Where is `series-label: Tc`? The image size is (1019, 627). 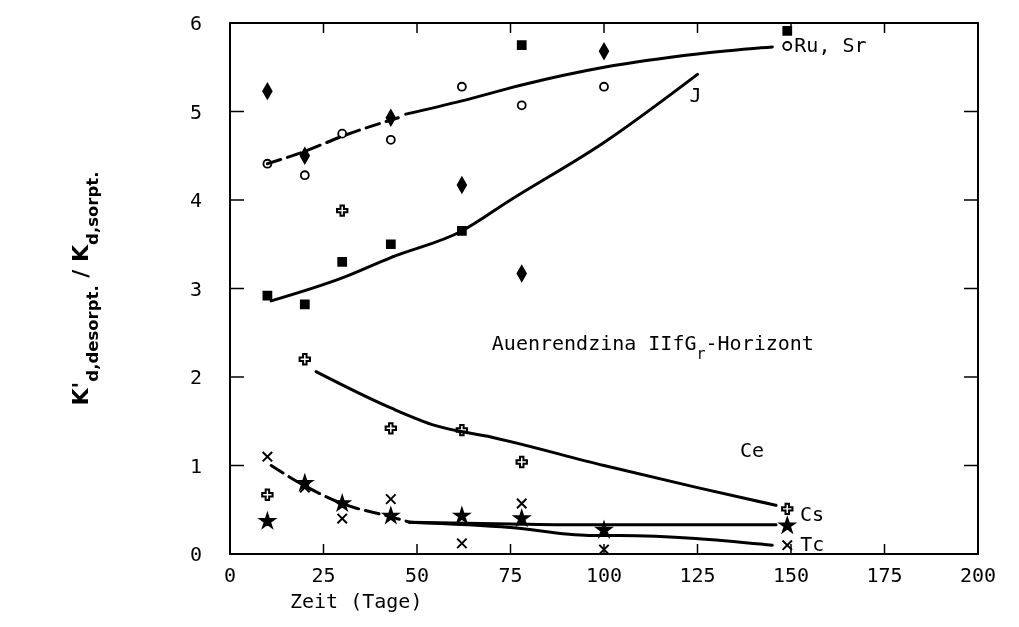
series-label: Tc is located at coordinates (812, 544).